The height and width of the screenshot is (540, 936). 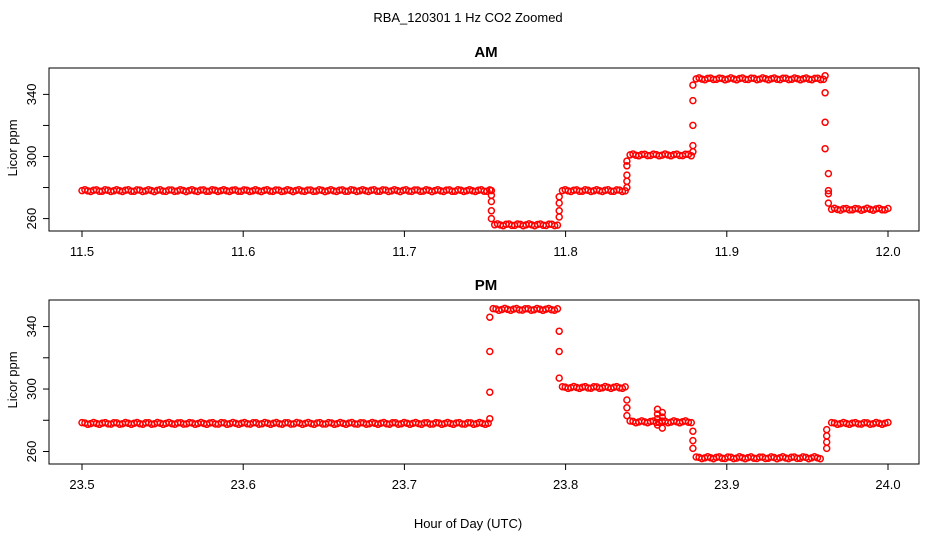 I want to click on pm-y-tick-label: 300, so click(x=31, y=389).